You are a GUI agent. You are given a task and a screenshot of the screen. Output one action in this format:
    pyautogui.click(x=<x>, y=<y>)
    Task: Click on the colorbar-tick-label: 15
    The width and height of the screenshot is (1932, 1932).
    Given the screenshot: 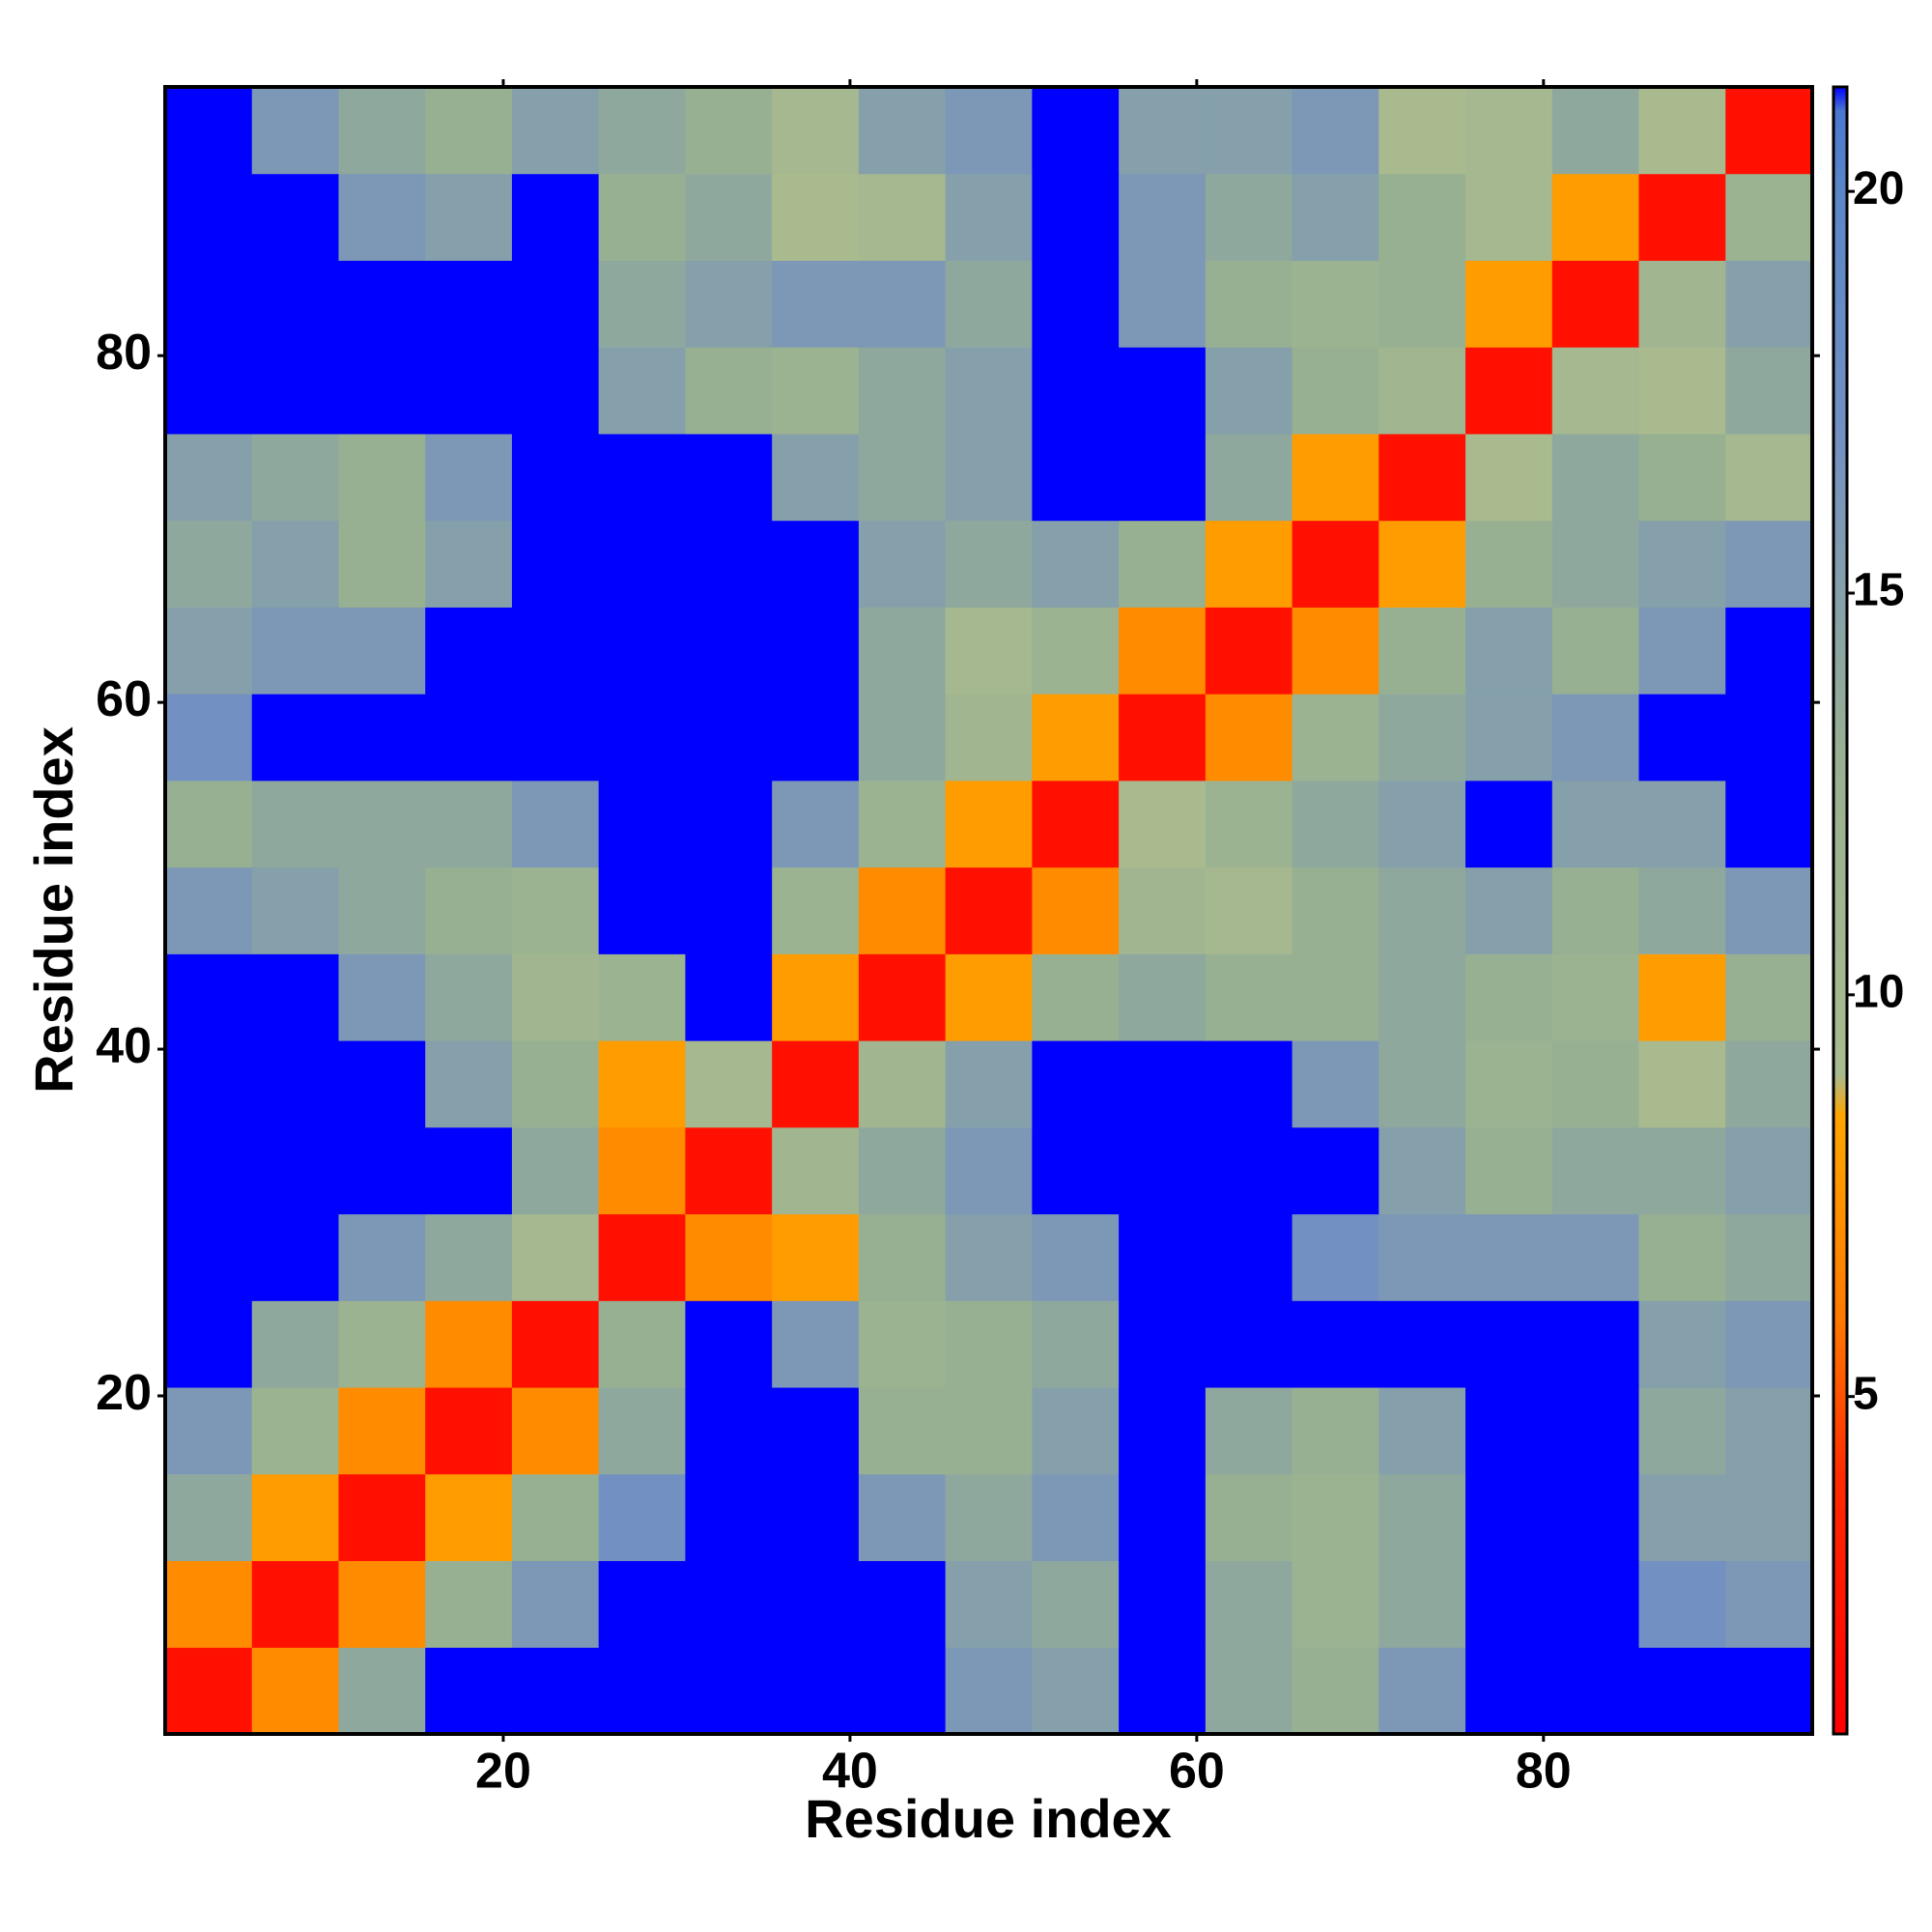 What is the action you would take?
    pyautogui.click(x=1878, y=590)
    